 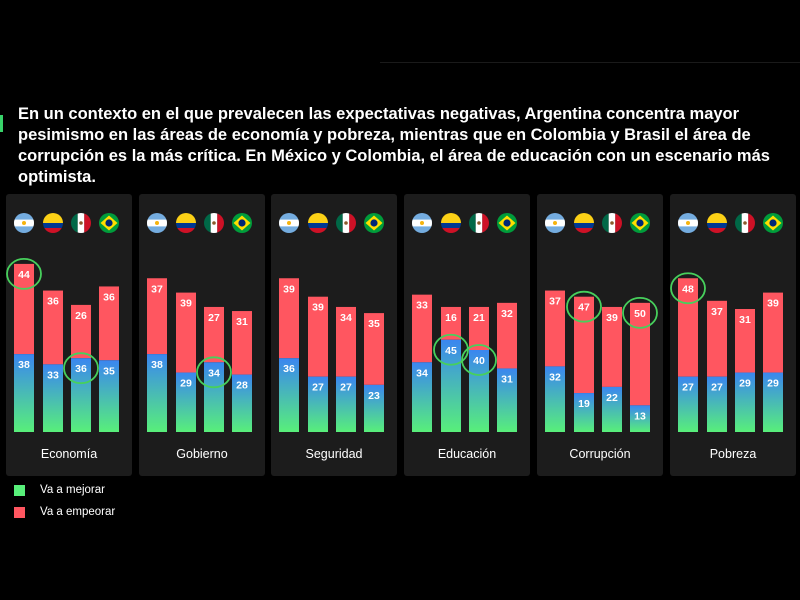 What do you see at coordinates (600, 335) in the screenshot?
I see `chart-panel-5: 37 32 47 19 39 22 50 13 Corrupción` at bounding box center [600, 335].